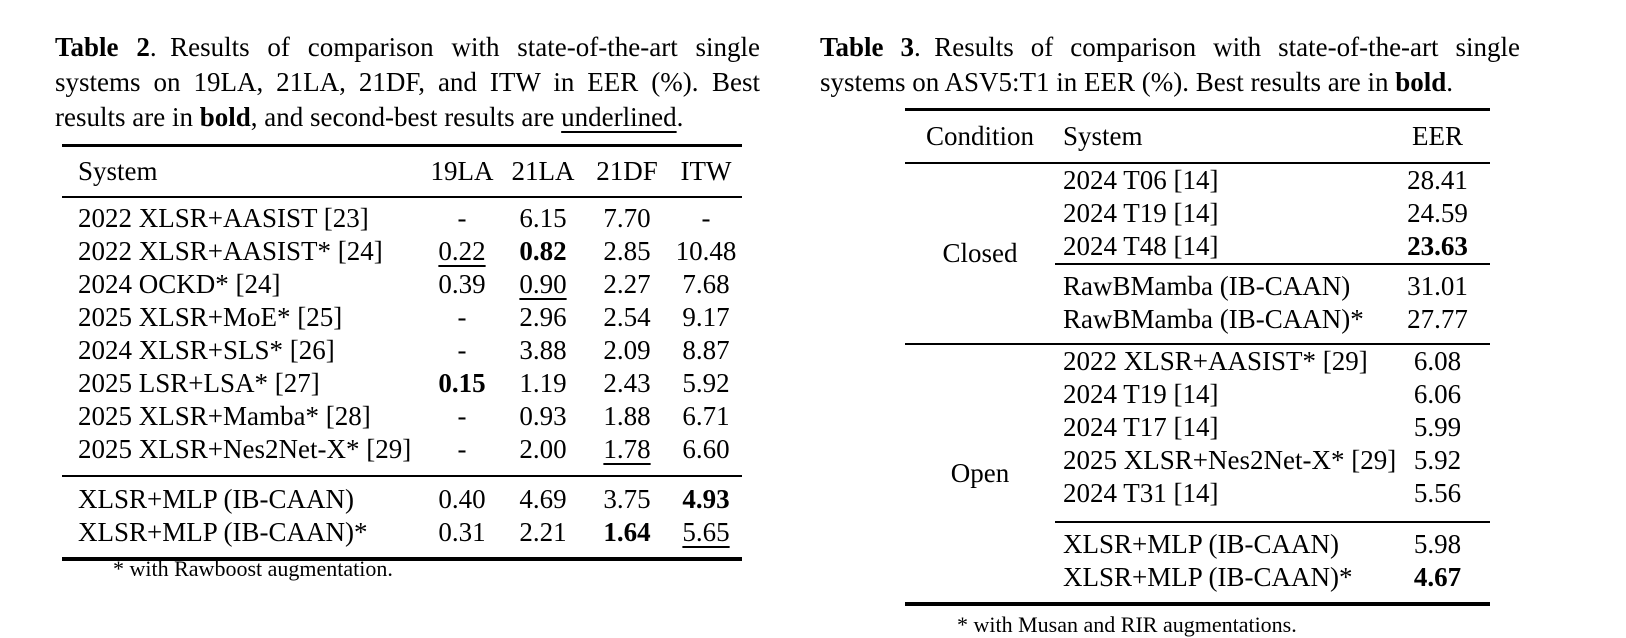 The image size is (1626, 638). I want to click on table2-header: System 19LA 21LA 21DF ITW, so click(402, 171).